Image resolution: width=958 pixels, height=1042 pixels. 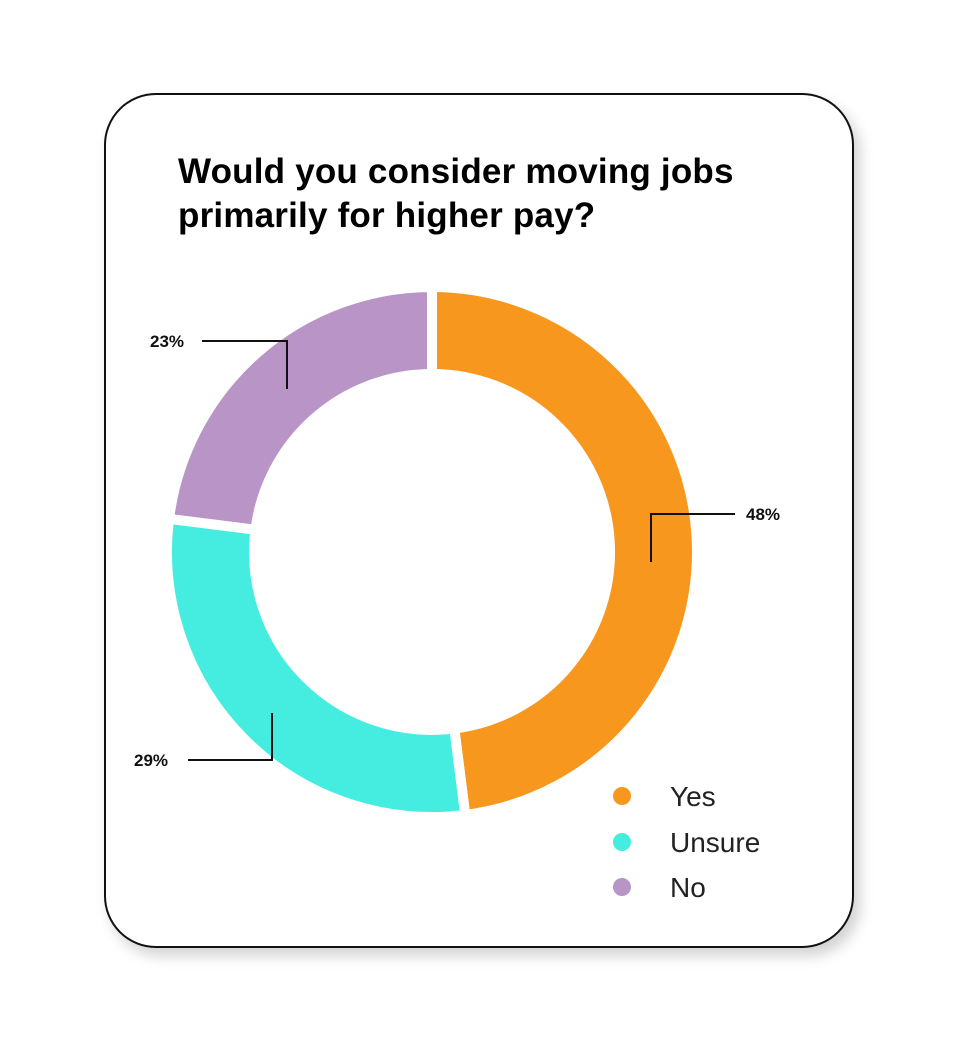 I want to click on donut-slice-unsure, so click(x=316, y=667).